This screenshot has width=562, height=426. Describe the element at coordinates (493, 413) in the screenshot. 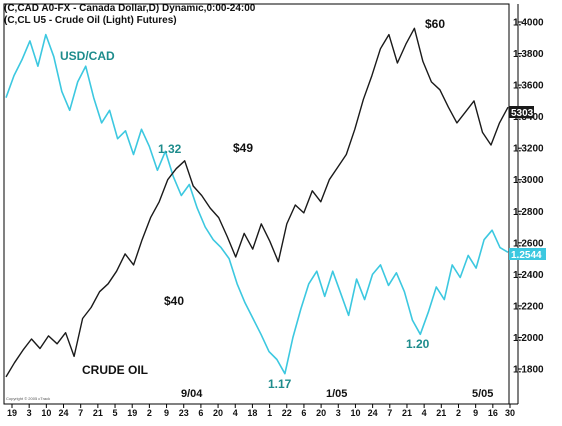

I see `x-tick-label: 16` at that location.